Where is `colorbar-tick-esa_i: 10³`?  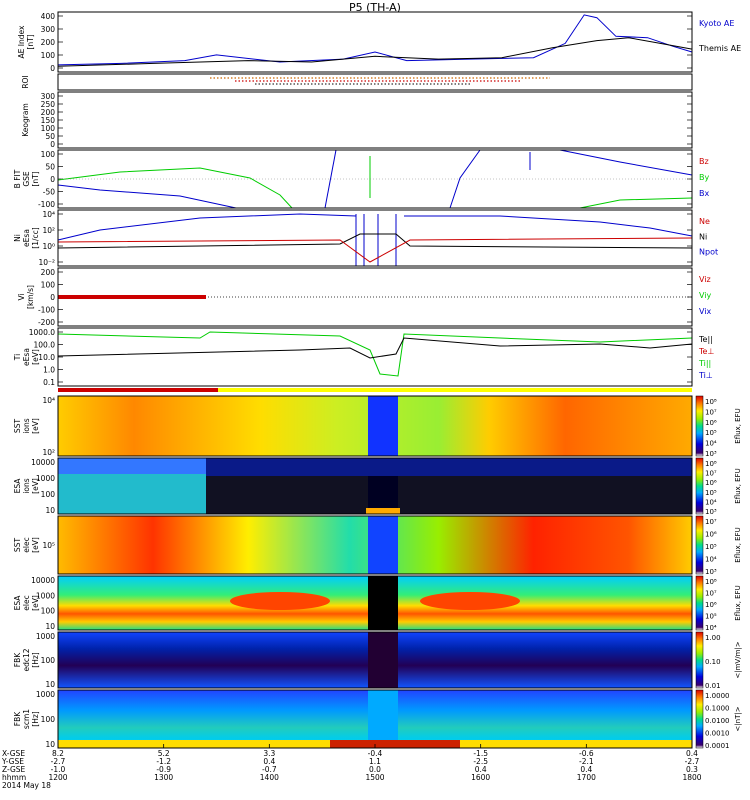 colorbar-tick-esa_i: 10³ is located at coordinates (711, 512).